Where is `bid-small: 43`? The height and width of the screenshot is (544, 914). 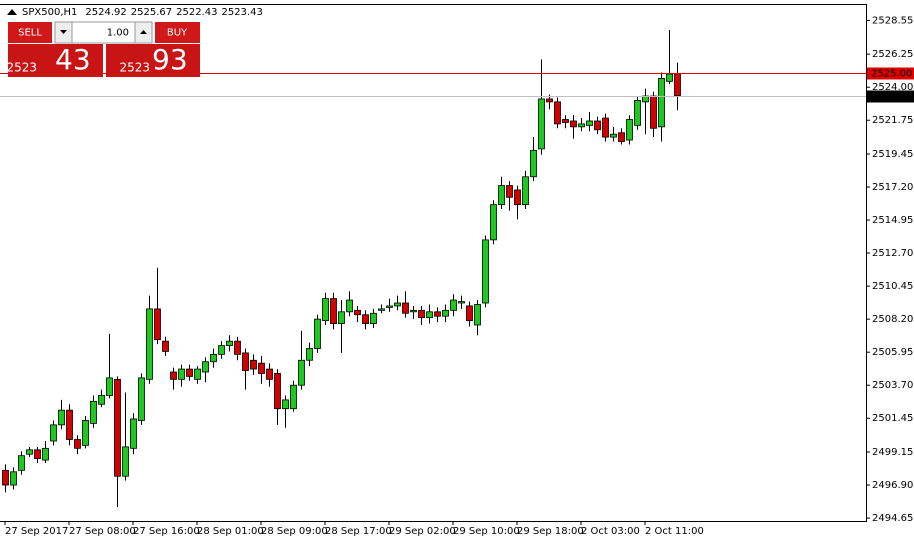
bid-small: 43 is located at coordinates (73, 59).